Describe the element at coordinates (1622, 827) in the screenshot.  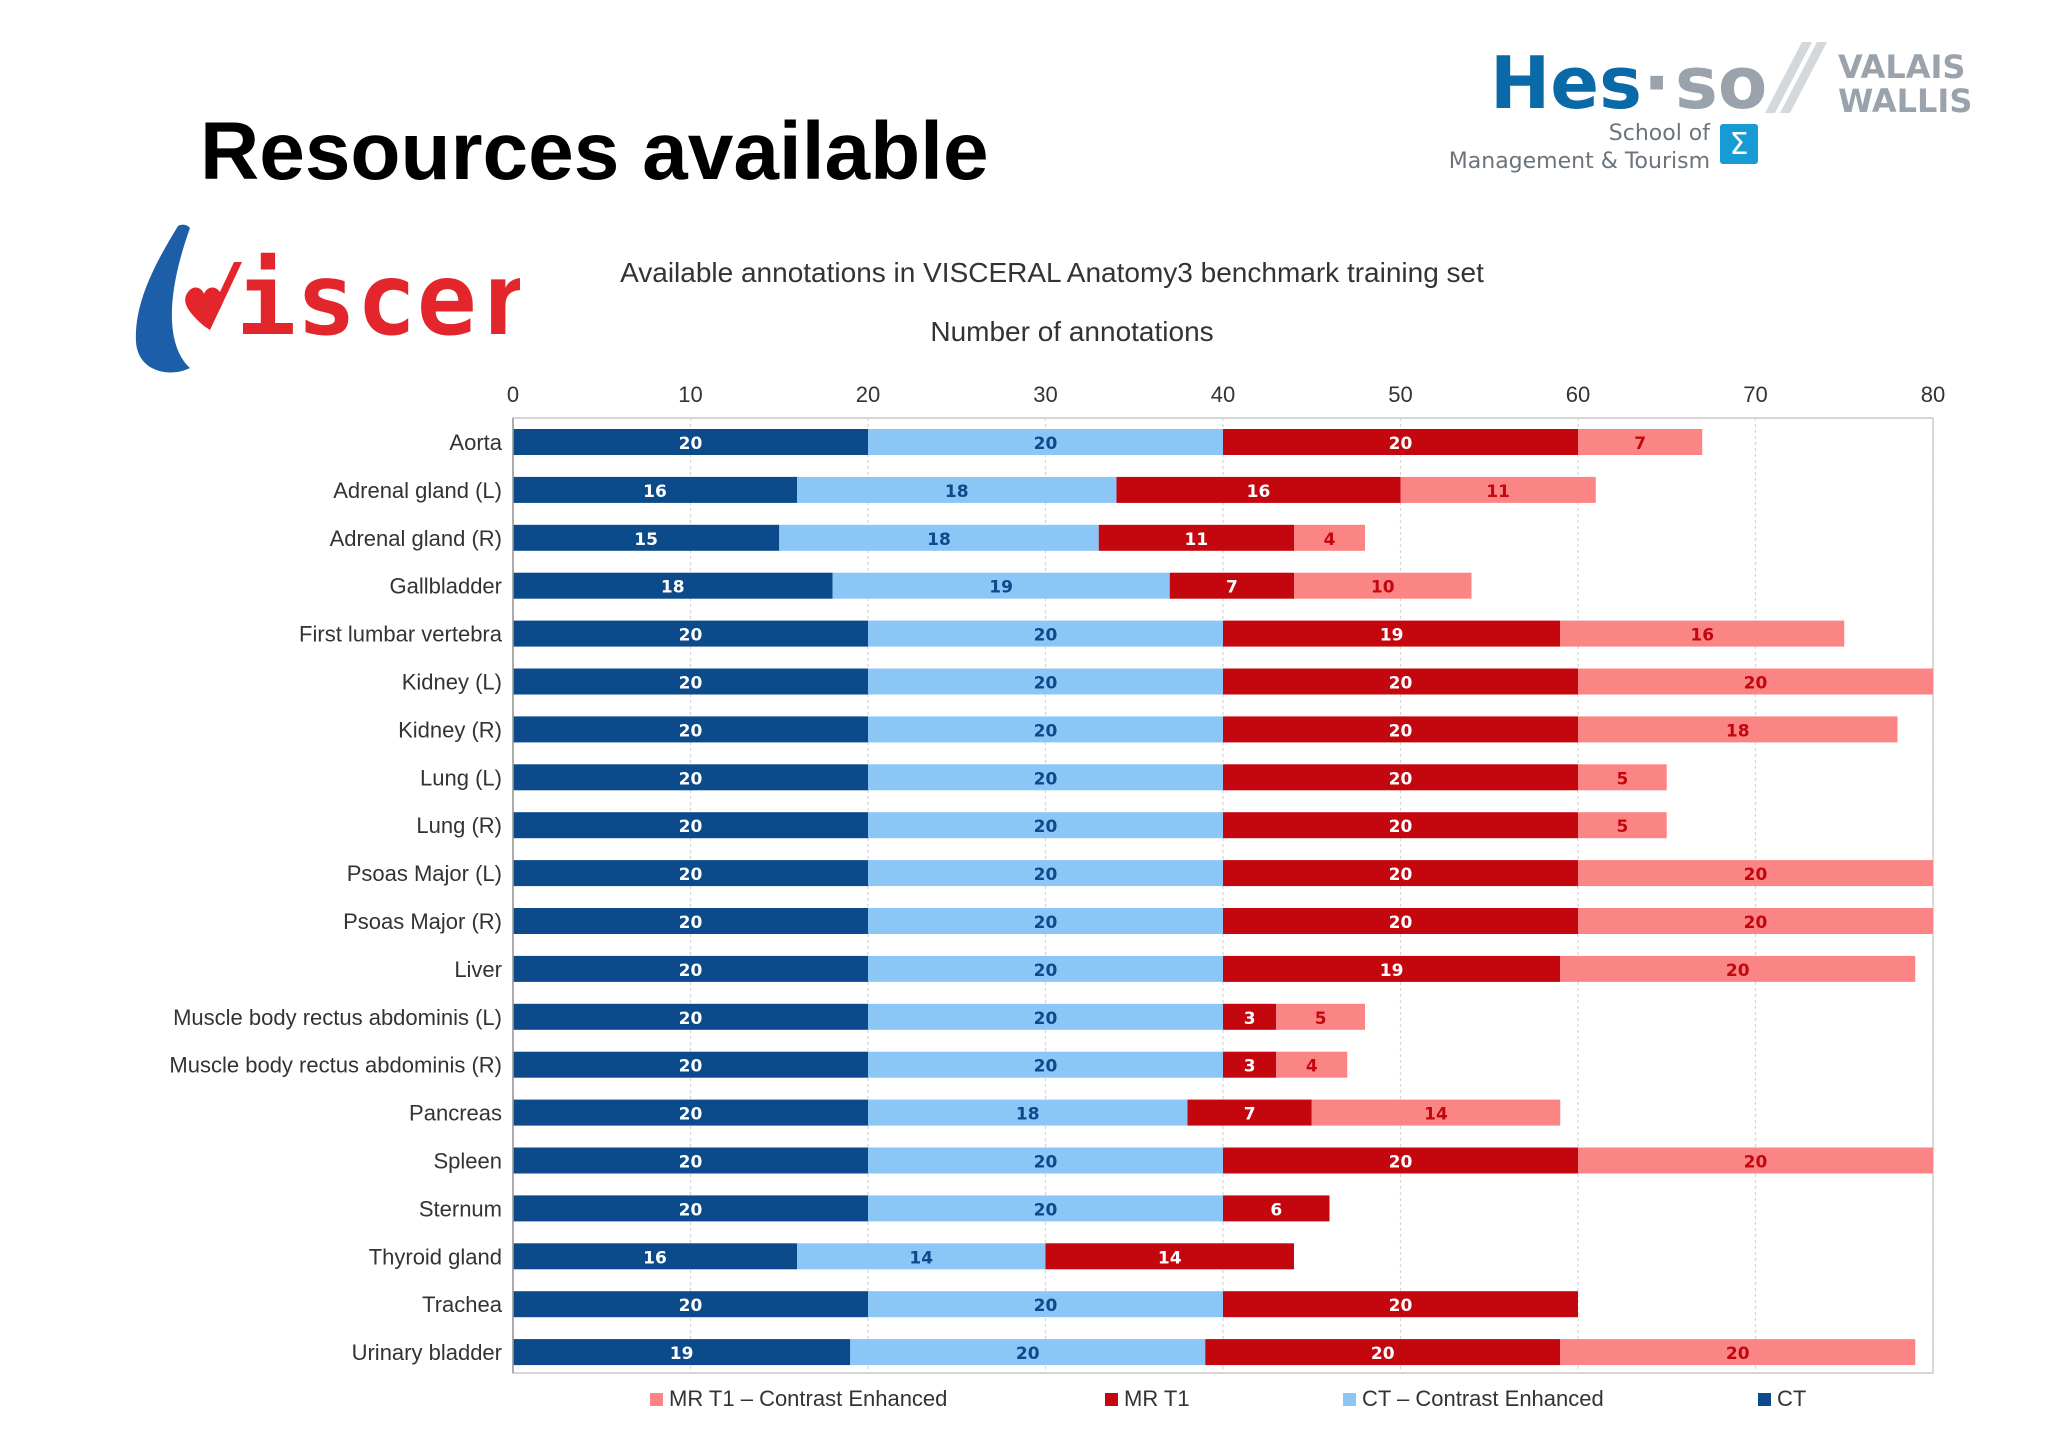
I see `data-label: 5` at that location.